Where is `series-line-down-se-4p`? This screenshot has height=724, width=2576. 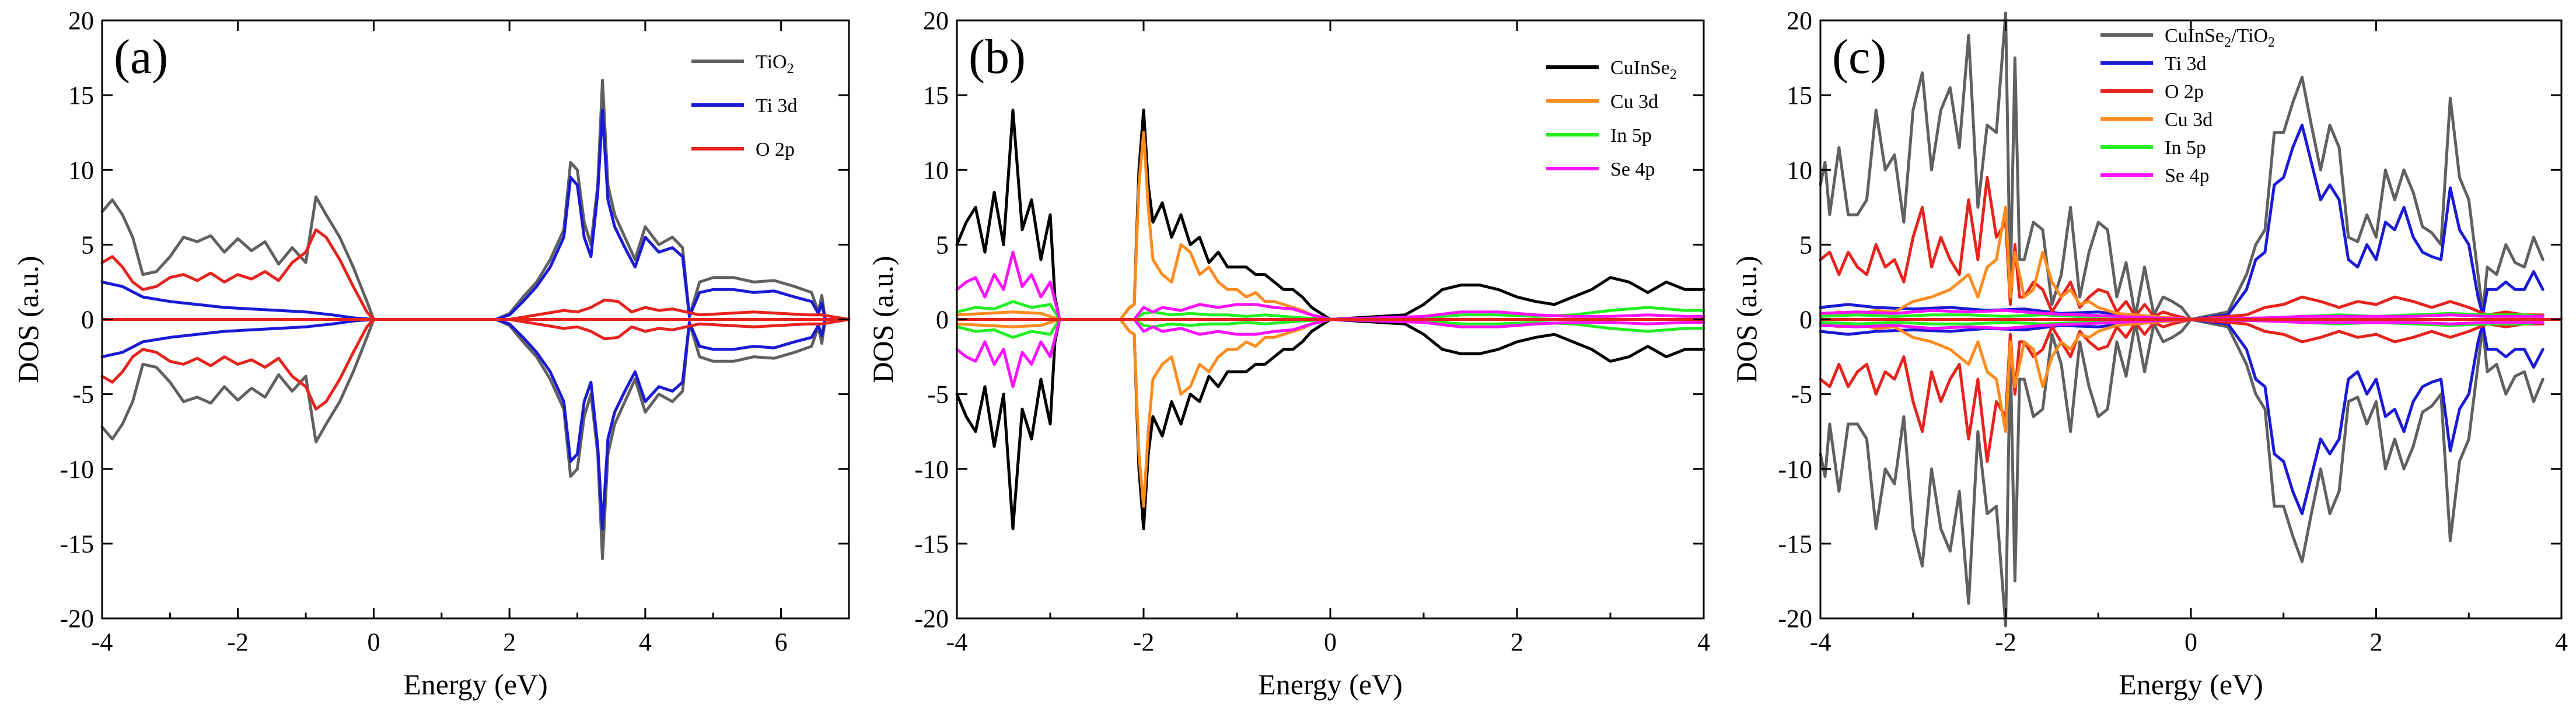
series-line-down-se-4p is located at coordinates (1330, 353).